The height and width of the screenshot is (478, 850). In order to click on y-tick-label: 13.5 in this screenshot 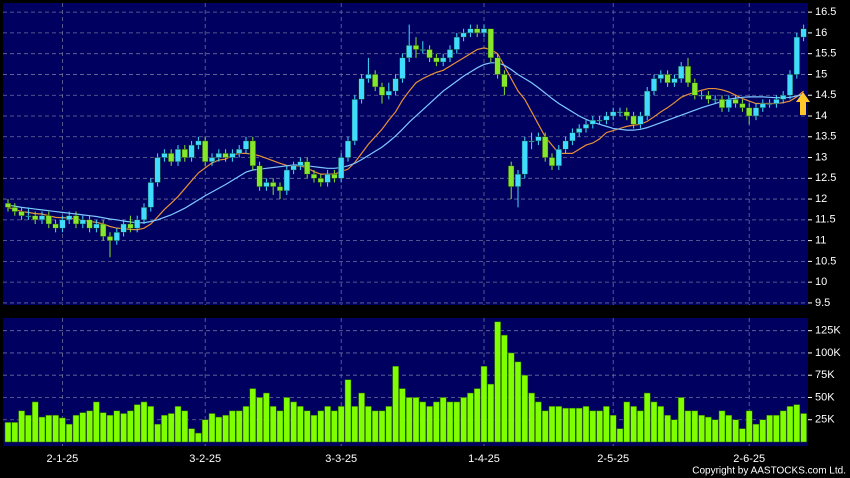, I will do `click(825, 137)`.